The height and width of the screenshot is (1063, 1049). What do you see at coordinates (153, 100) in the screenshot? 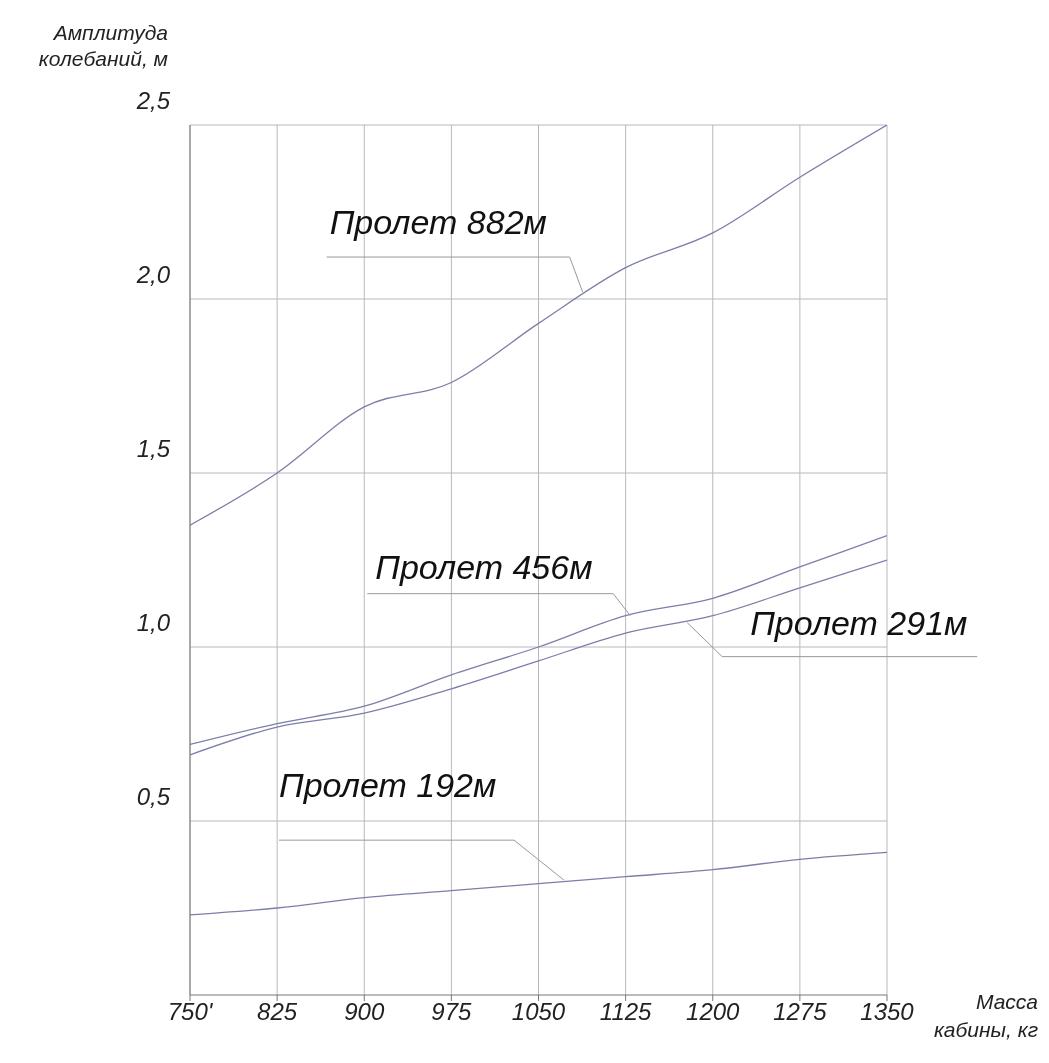
I see `y-tick-label: 2,5` at bounding box center [153, 100].